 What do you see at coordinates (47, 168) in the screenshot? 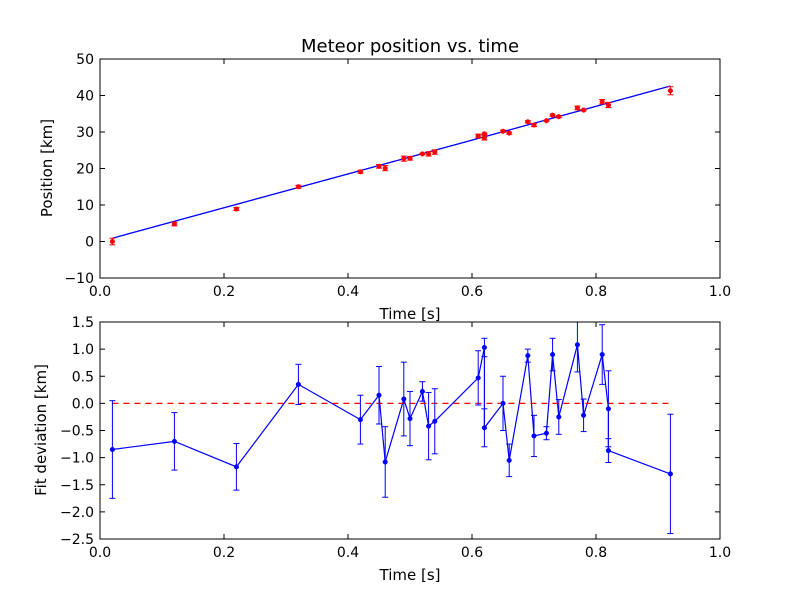
I see `position-chart-y-axis-label: Position [km]` at bounding box center [47, 168].